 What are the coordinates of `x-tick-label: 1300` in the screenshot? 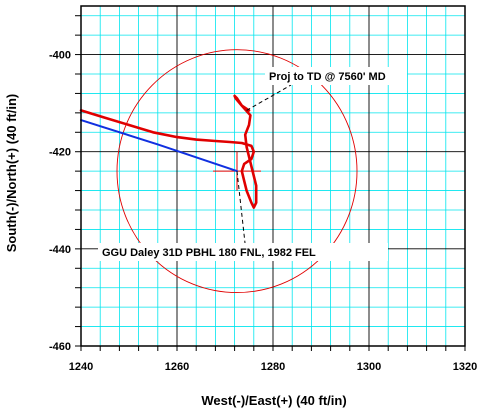 It's located at (369, 367).